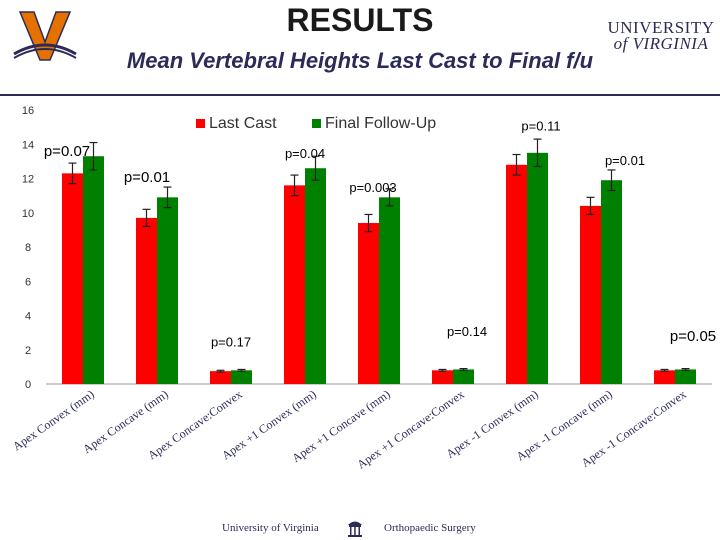  I want to click on p-value-annotation: p=0.04, so click(305, 153).